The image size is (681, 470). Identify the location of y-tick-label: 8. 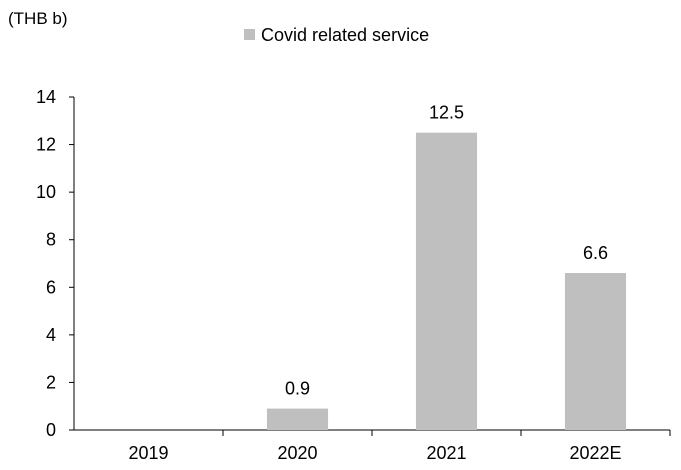
(51, 240).